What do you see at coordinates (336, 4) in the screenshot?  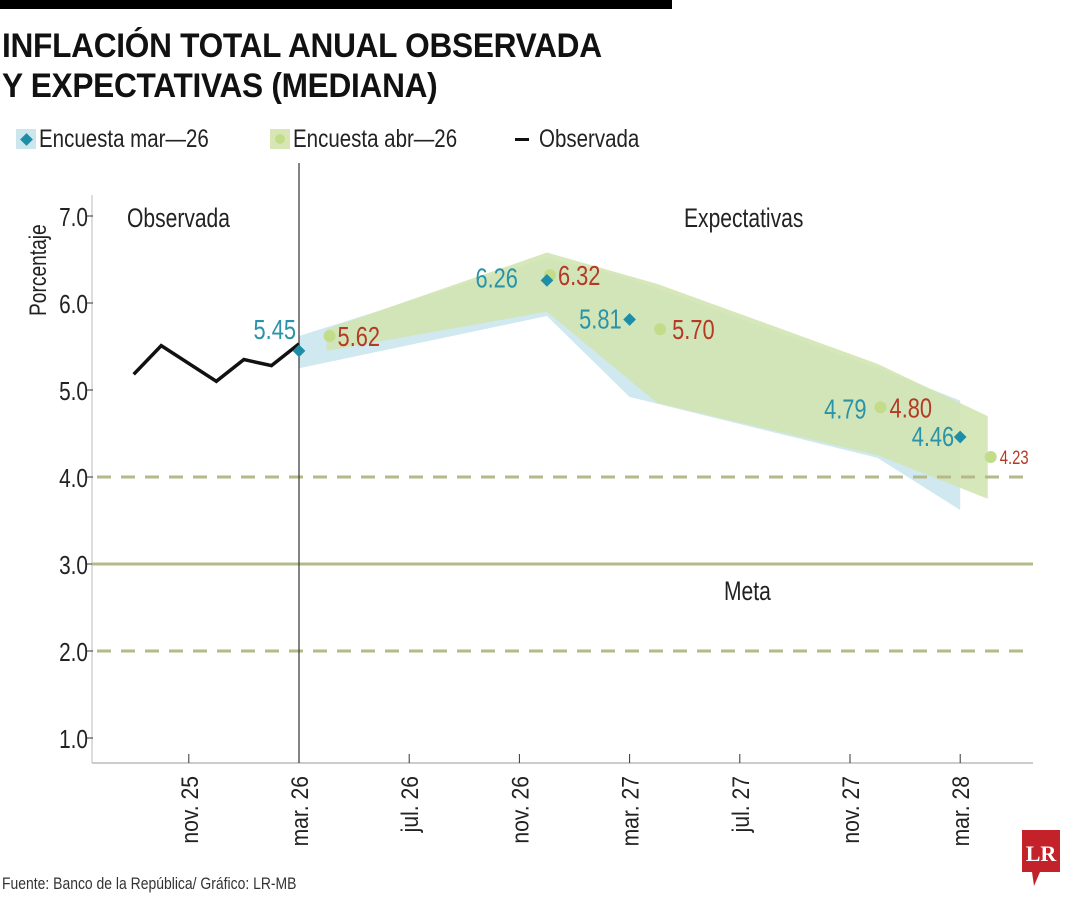 I see `top-rule` at bounding box center [336, 4].